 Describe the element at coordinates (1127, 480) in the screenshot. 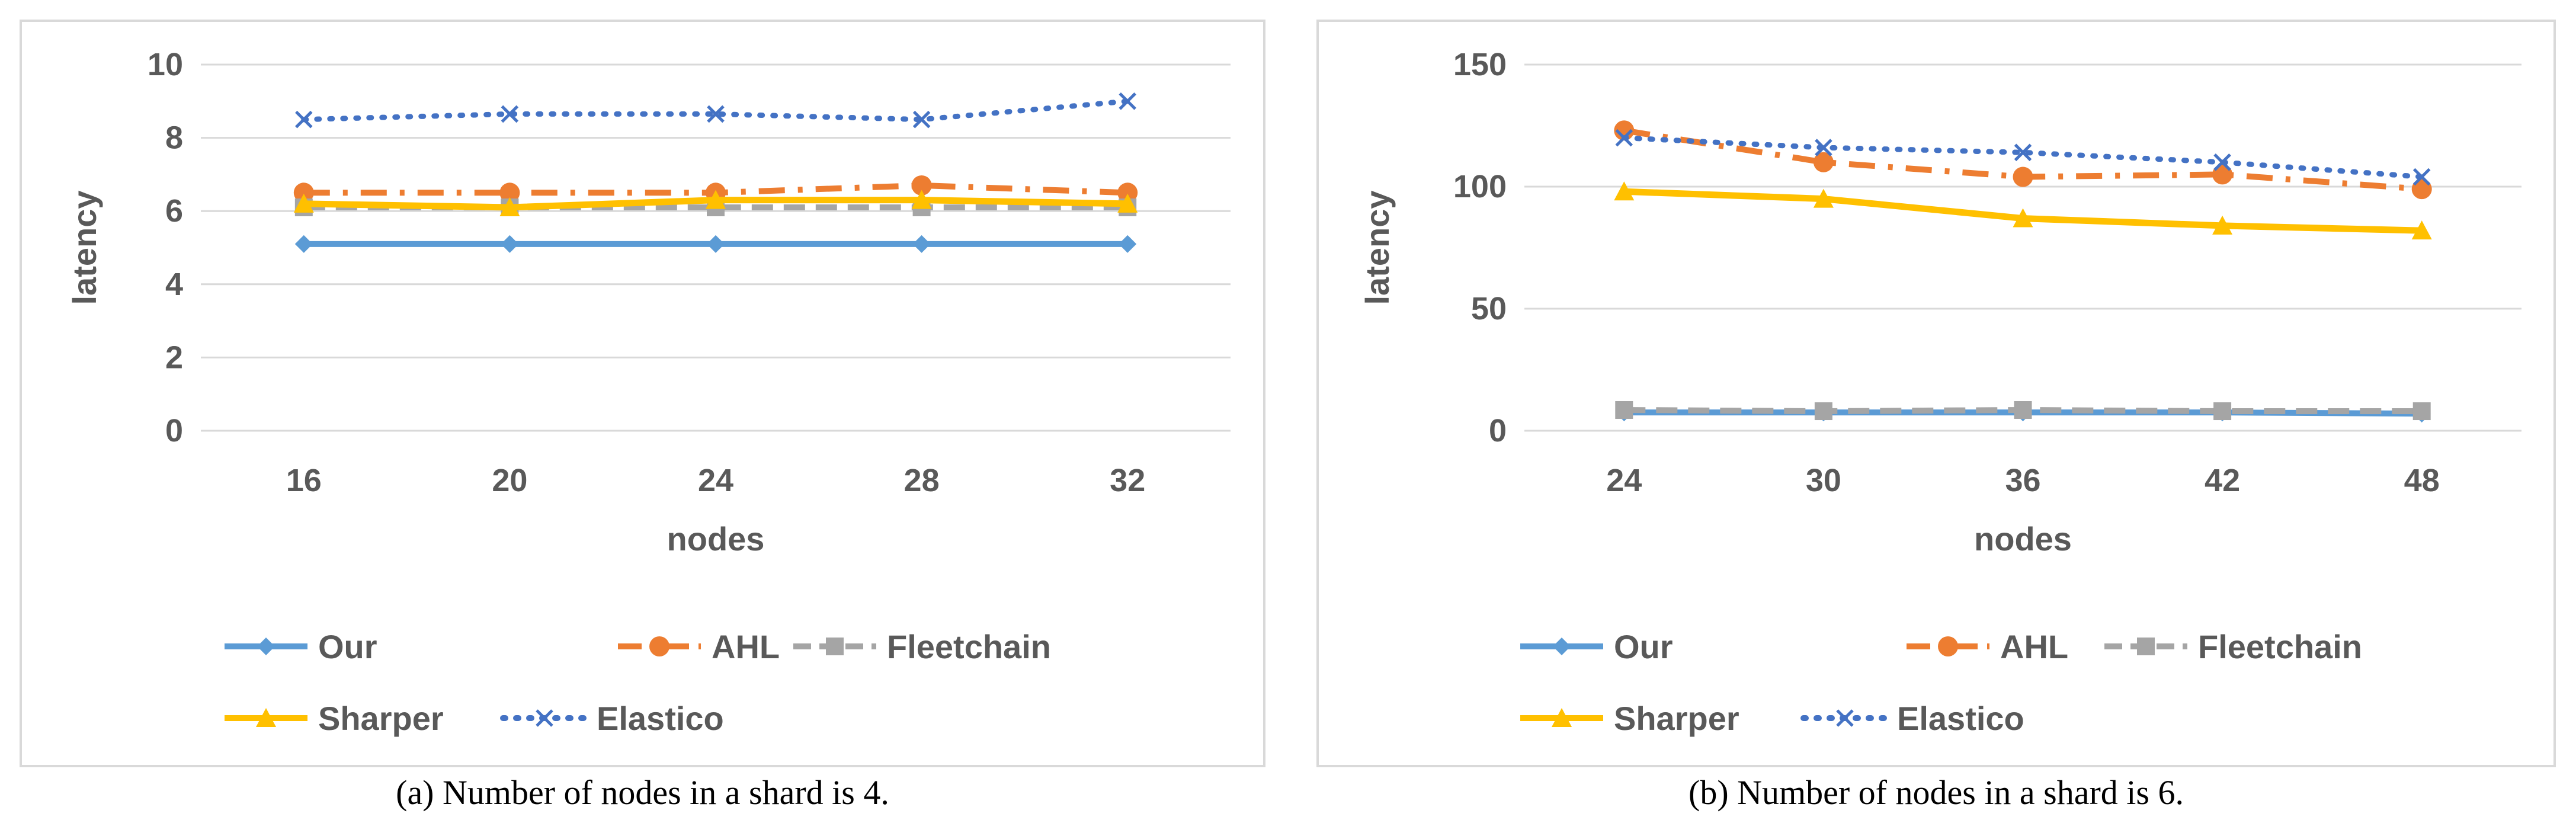

I see `chart-a-xtick-32: 32` at that location.